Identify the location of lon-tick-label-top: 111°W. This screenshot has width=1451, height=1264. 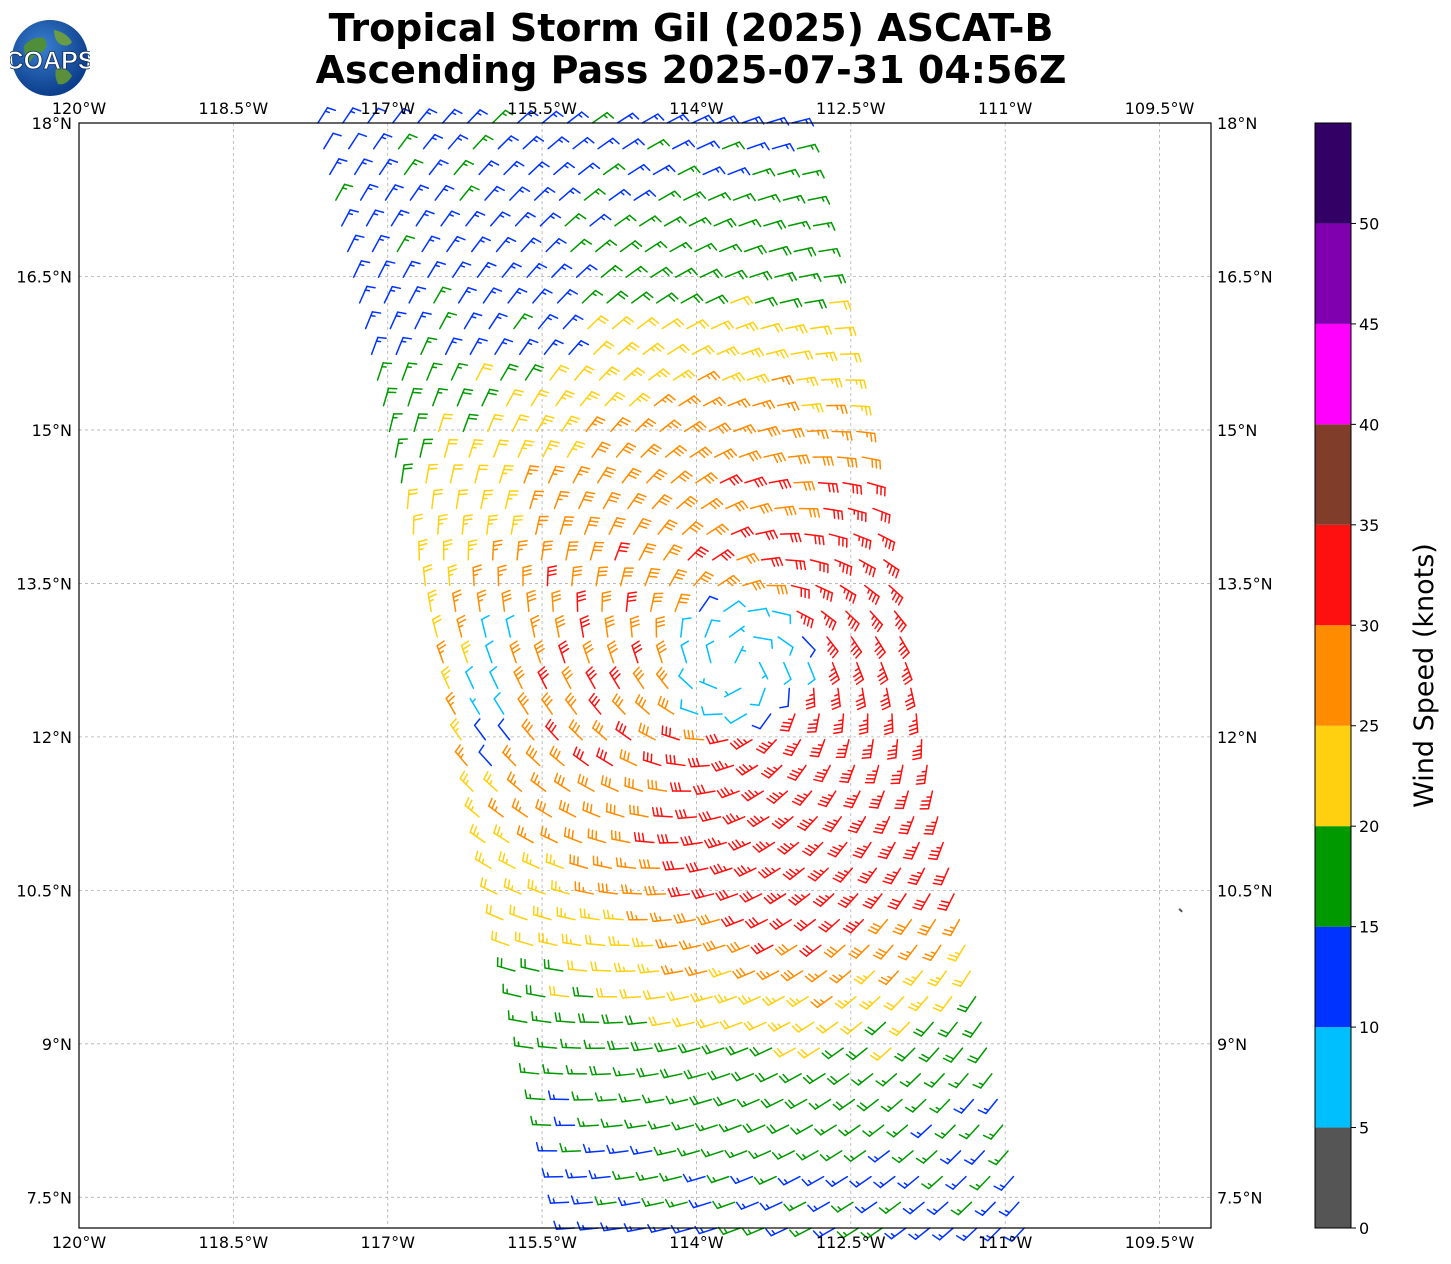
(1005, 108).